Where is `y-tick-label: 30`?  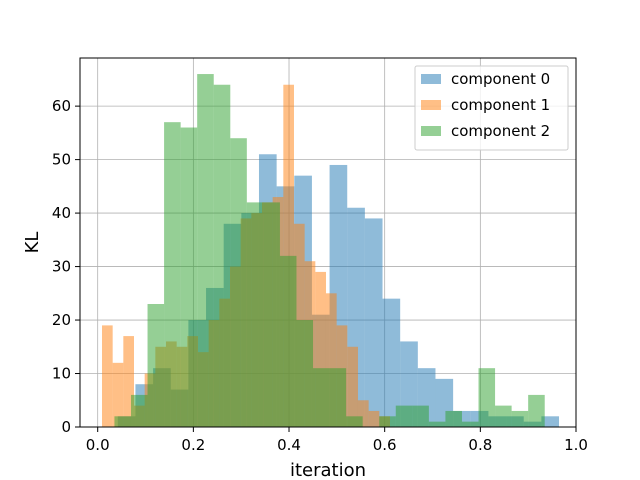 y-tick-label: 30 is located at coordinates (61, 267).